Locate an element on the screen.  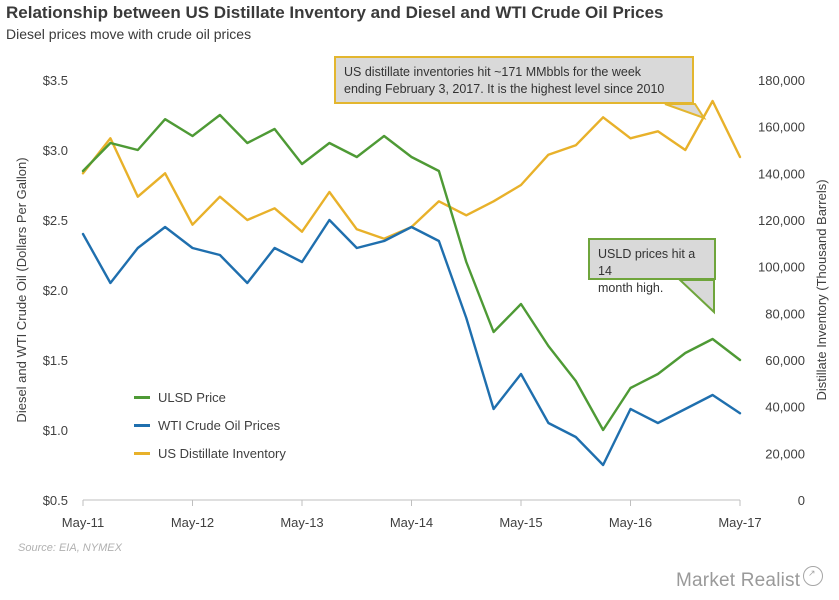
x-tick-label: May-11 is located at coordinates (83, 522).